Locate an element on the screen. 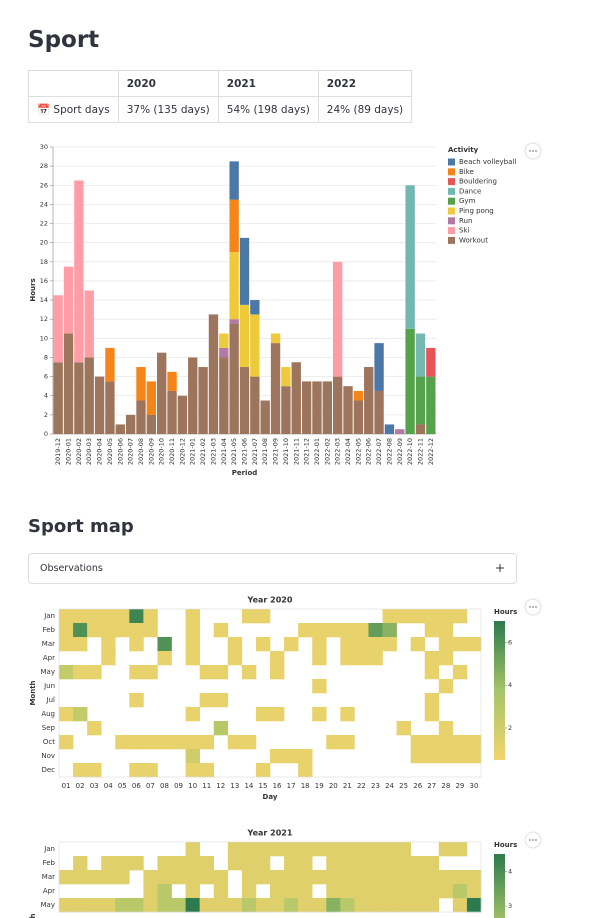 Image resolution: width=605 pixels, height=918 pixels. x-tick-label: 26 is located at coordinates (417, 786).